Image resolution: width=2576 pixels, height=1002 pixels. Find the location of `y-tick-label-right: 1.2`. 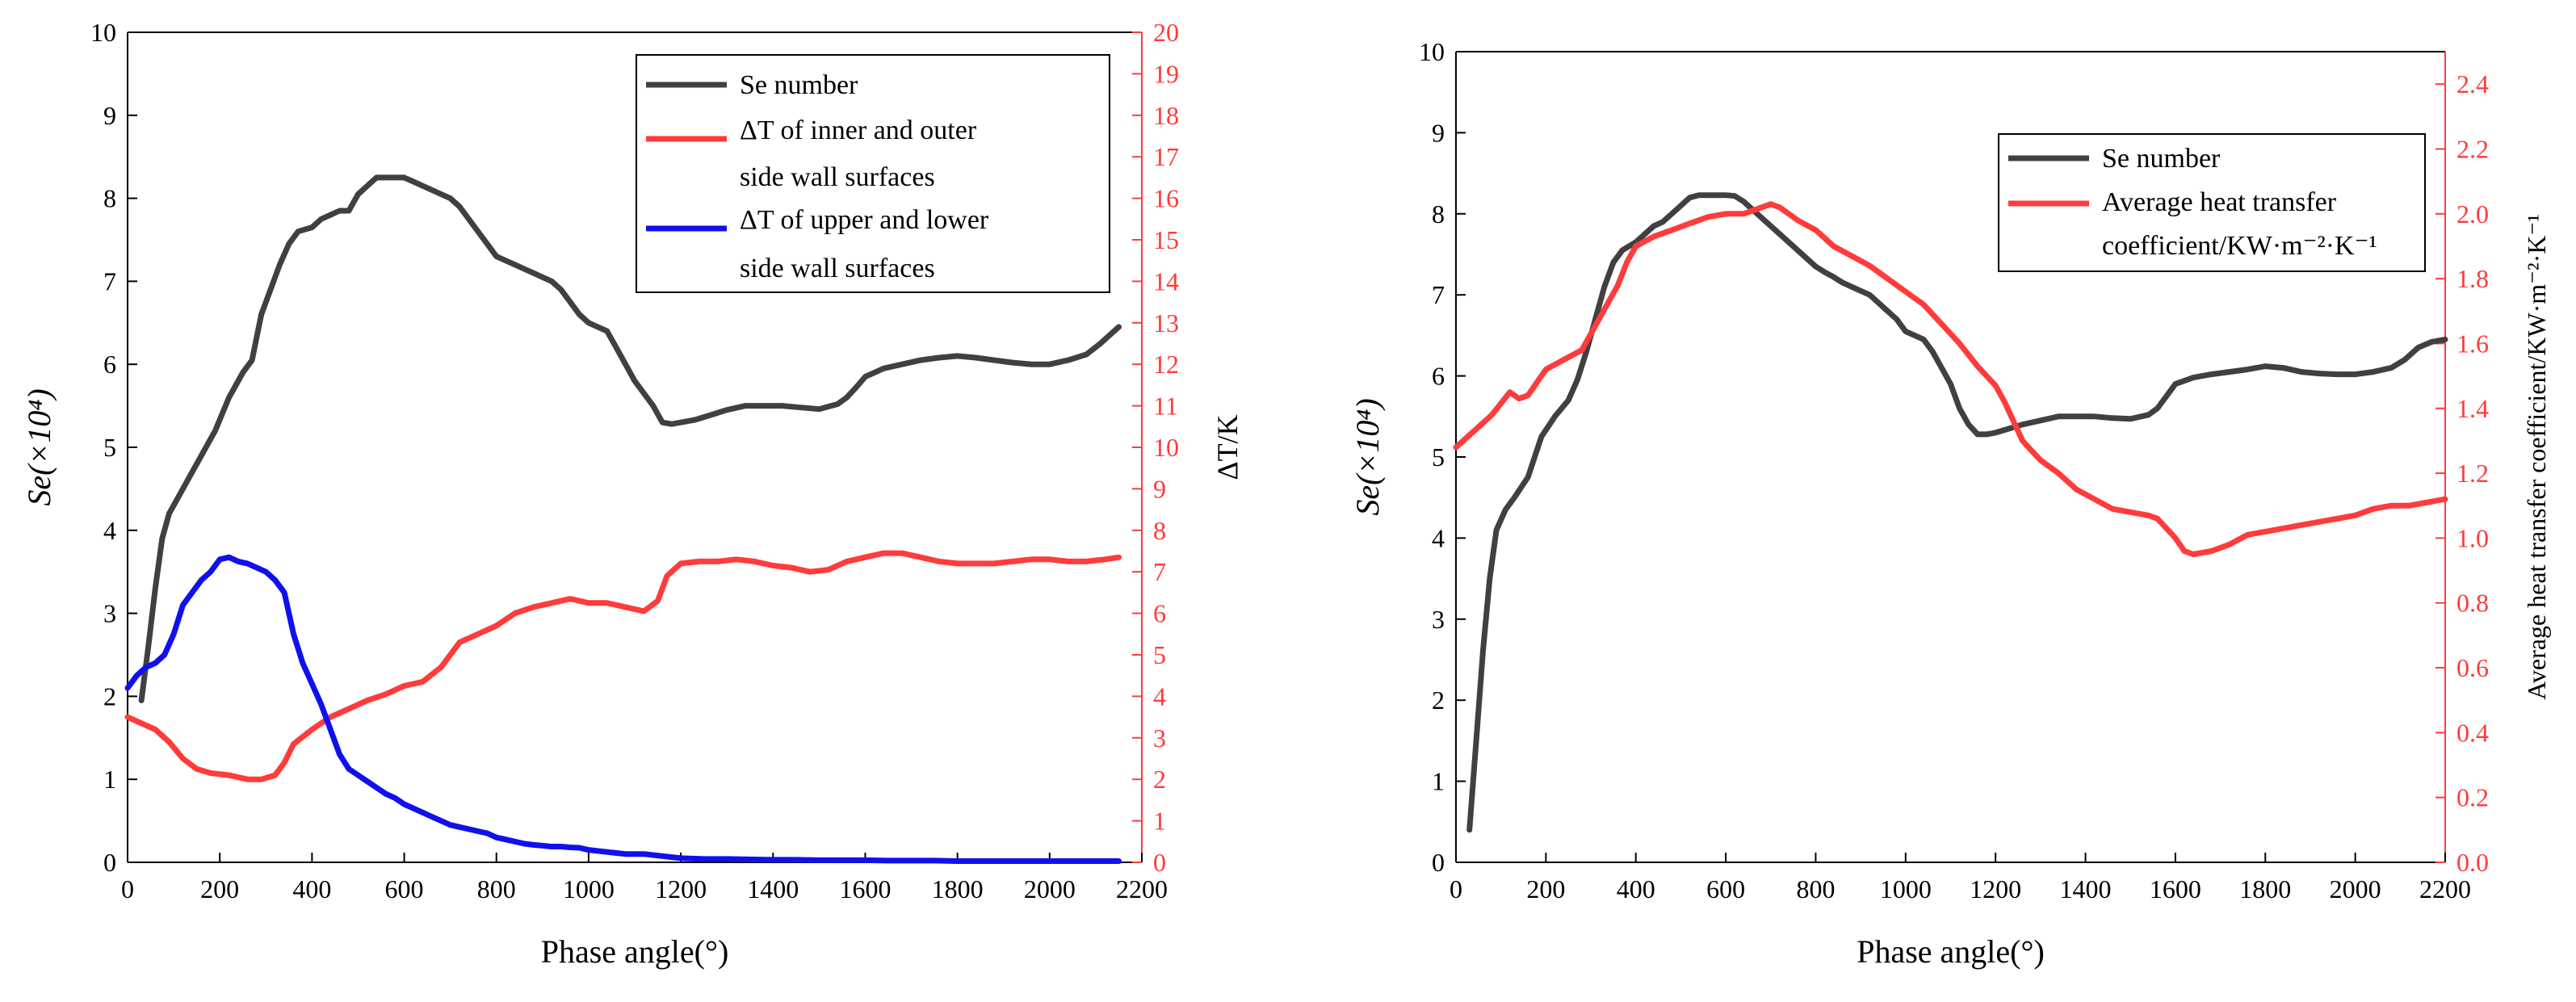

y-tick-label-right: 1.2 is located at coordinates (2472, 474).